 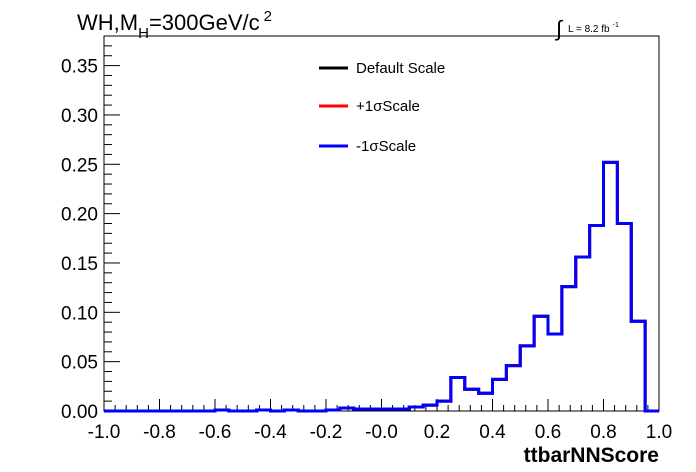 I want to click on x-tick-label: -1.0, so click(x=104, y=432).